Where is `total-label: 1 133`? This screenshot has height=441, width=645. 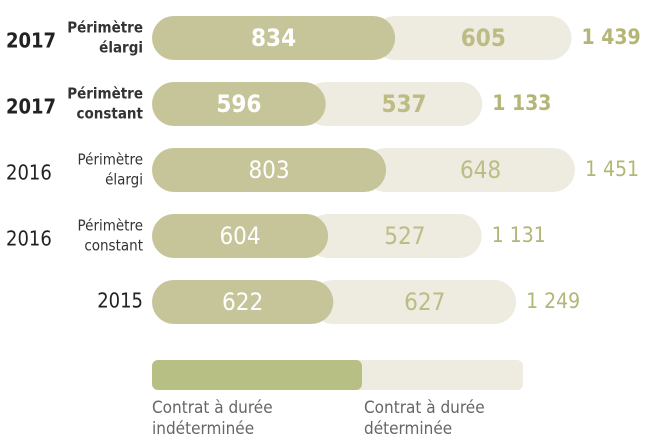
total-label: 1 133 is located at coordinates (521, 103).